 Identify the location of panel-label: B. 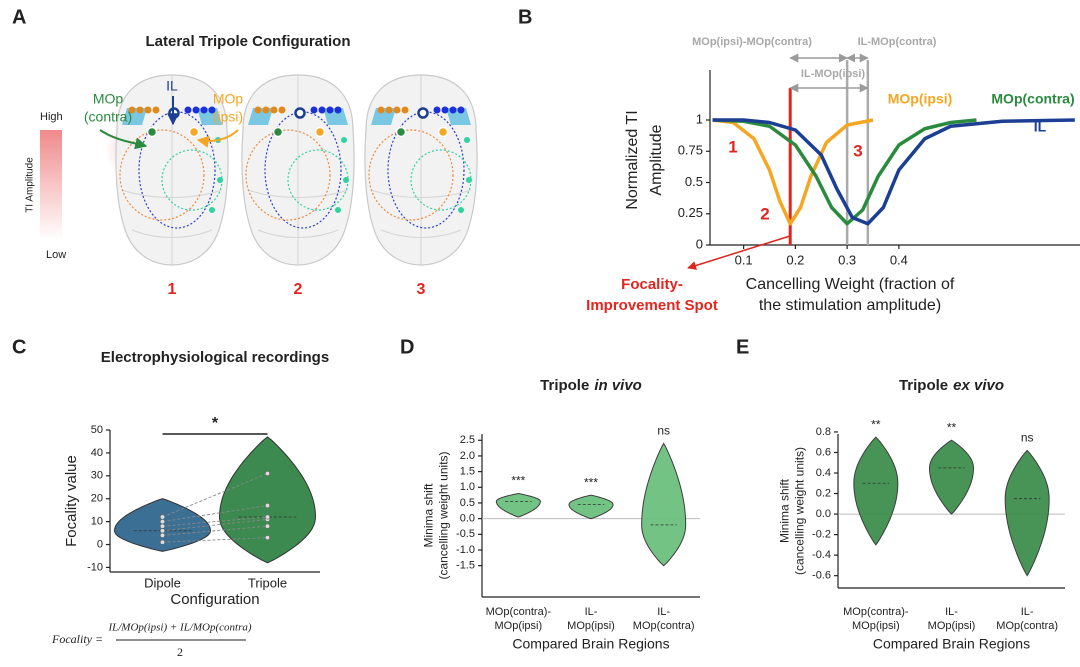
(525, 17).